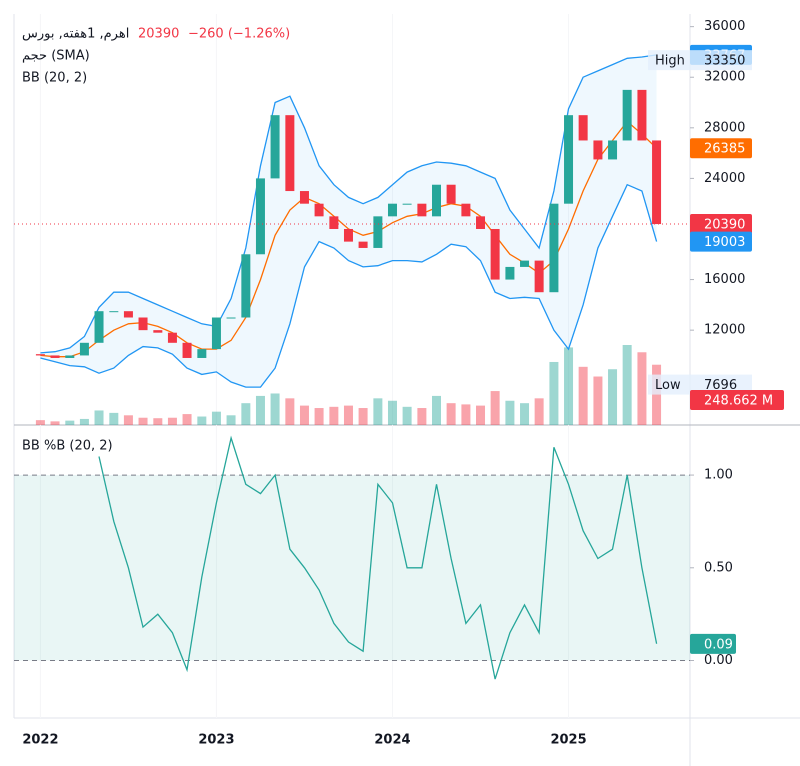  Describe the element at coordinates (724, 61) in the screenshot. I see `high-value: 33350` at that location.